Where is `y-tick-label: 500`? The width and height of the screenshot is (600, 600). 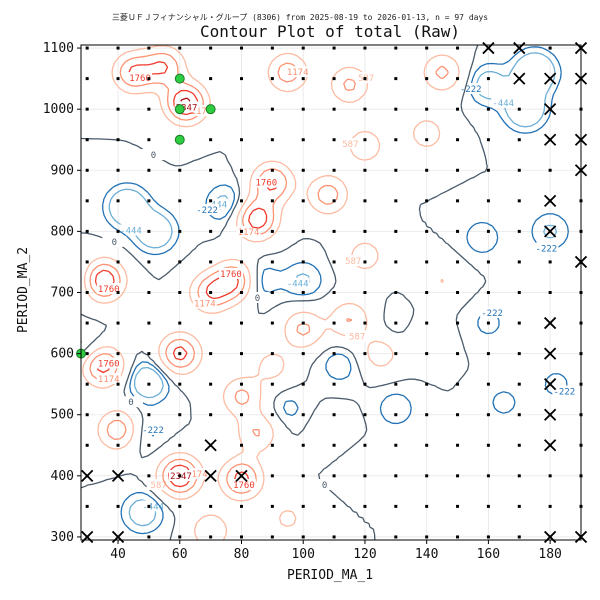 y-tick-label: 500 is located at coordinates (62, 415).